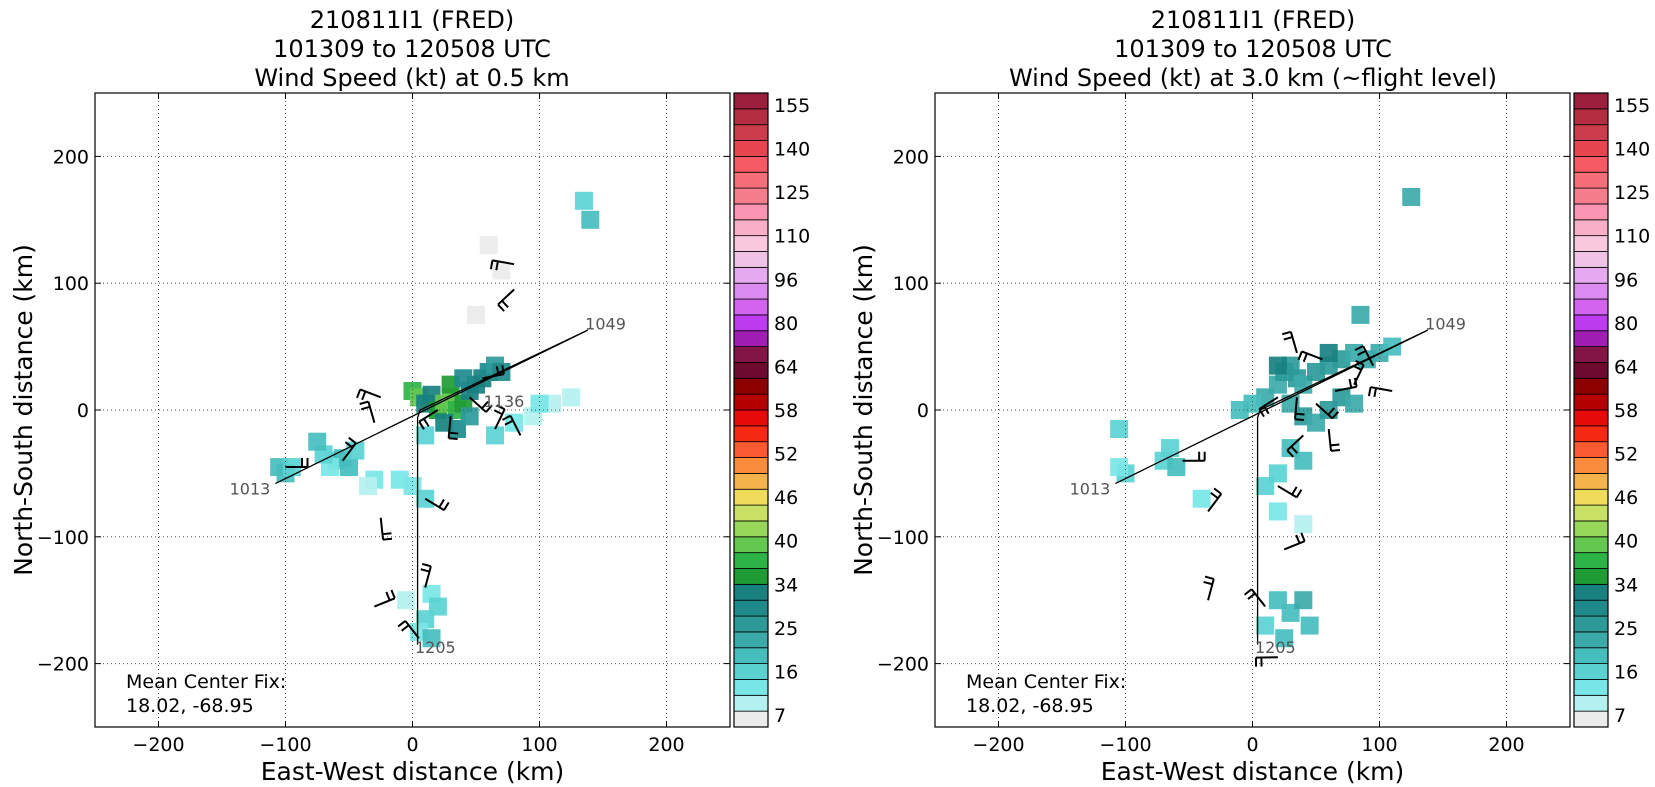 This screenshot has height=787, width=1655. What do you see at coordinates (792, 237) in the screenshot?
I see `colorbar-tick-label: 110` at bounding box center [792, 237].